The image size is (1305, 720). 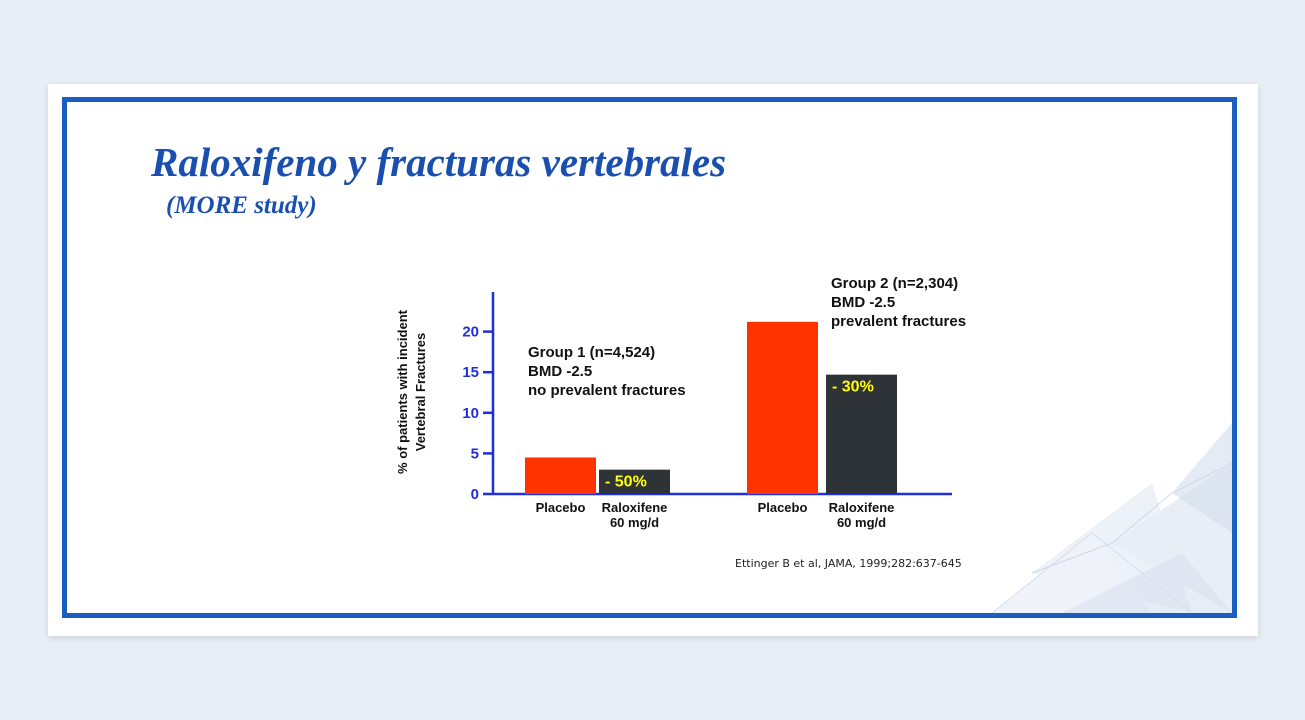 What do you see at coordinates (894, 283) in the screenshot?
I see `group-label-line: Group 2 (n=2,304)` at bounding box center [894, 283].